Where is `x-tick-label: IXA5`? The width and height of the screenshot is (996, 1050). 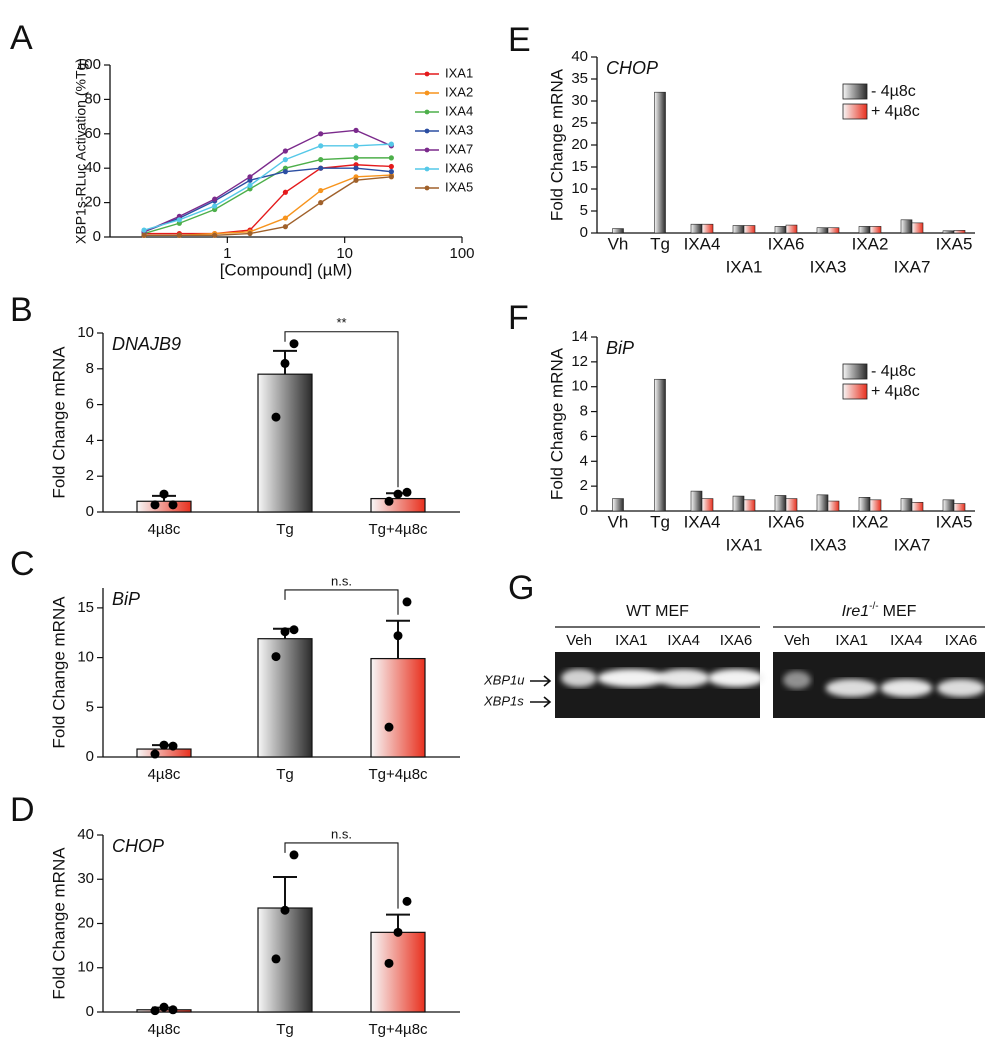 x-tick-label: IXA5 is located at coordinates (954, 243).